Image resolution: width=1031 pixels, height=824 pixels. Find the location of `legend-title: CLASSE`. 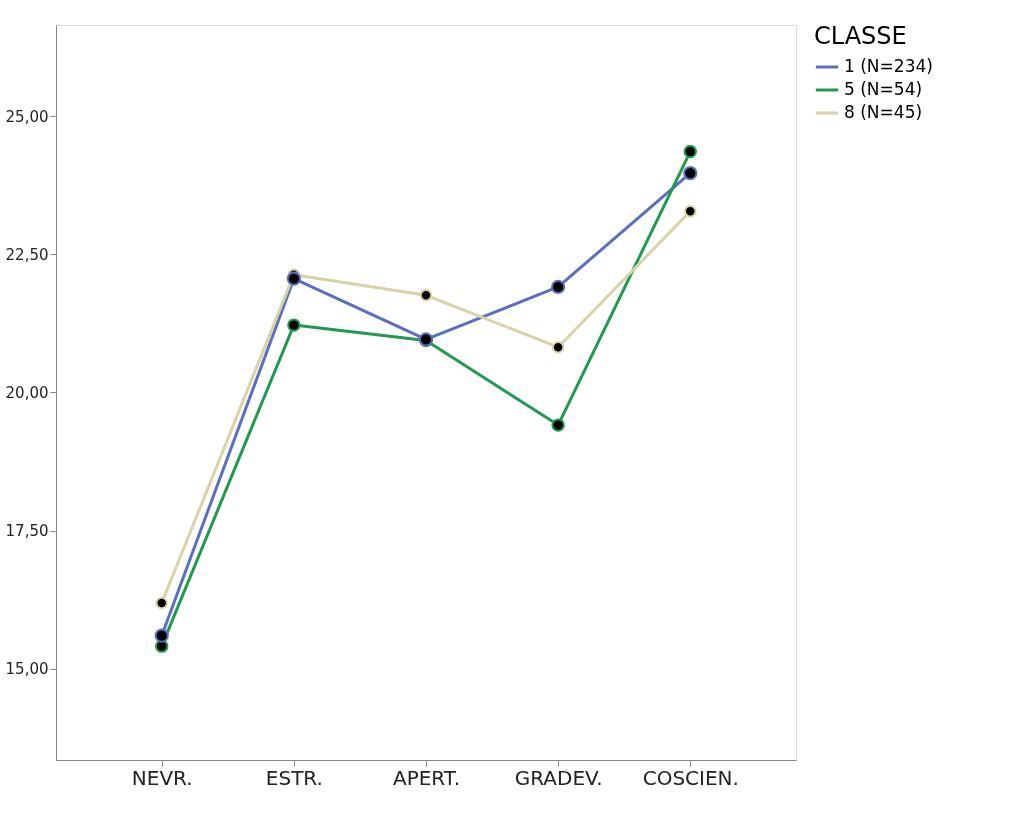

legend-title: CLASSE is located at coordinates (860, 36).